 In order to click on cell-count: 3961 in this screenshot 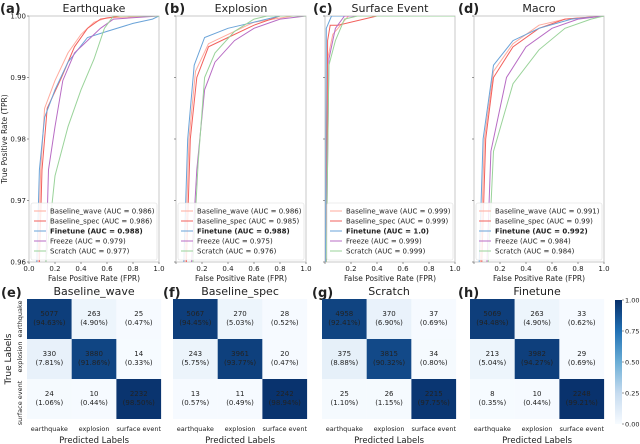, I will do `click(240, 354)`.